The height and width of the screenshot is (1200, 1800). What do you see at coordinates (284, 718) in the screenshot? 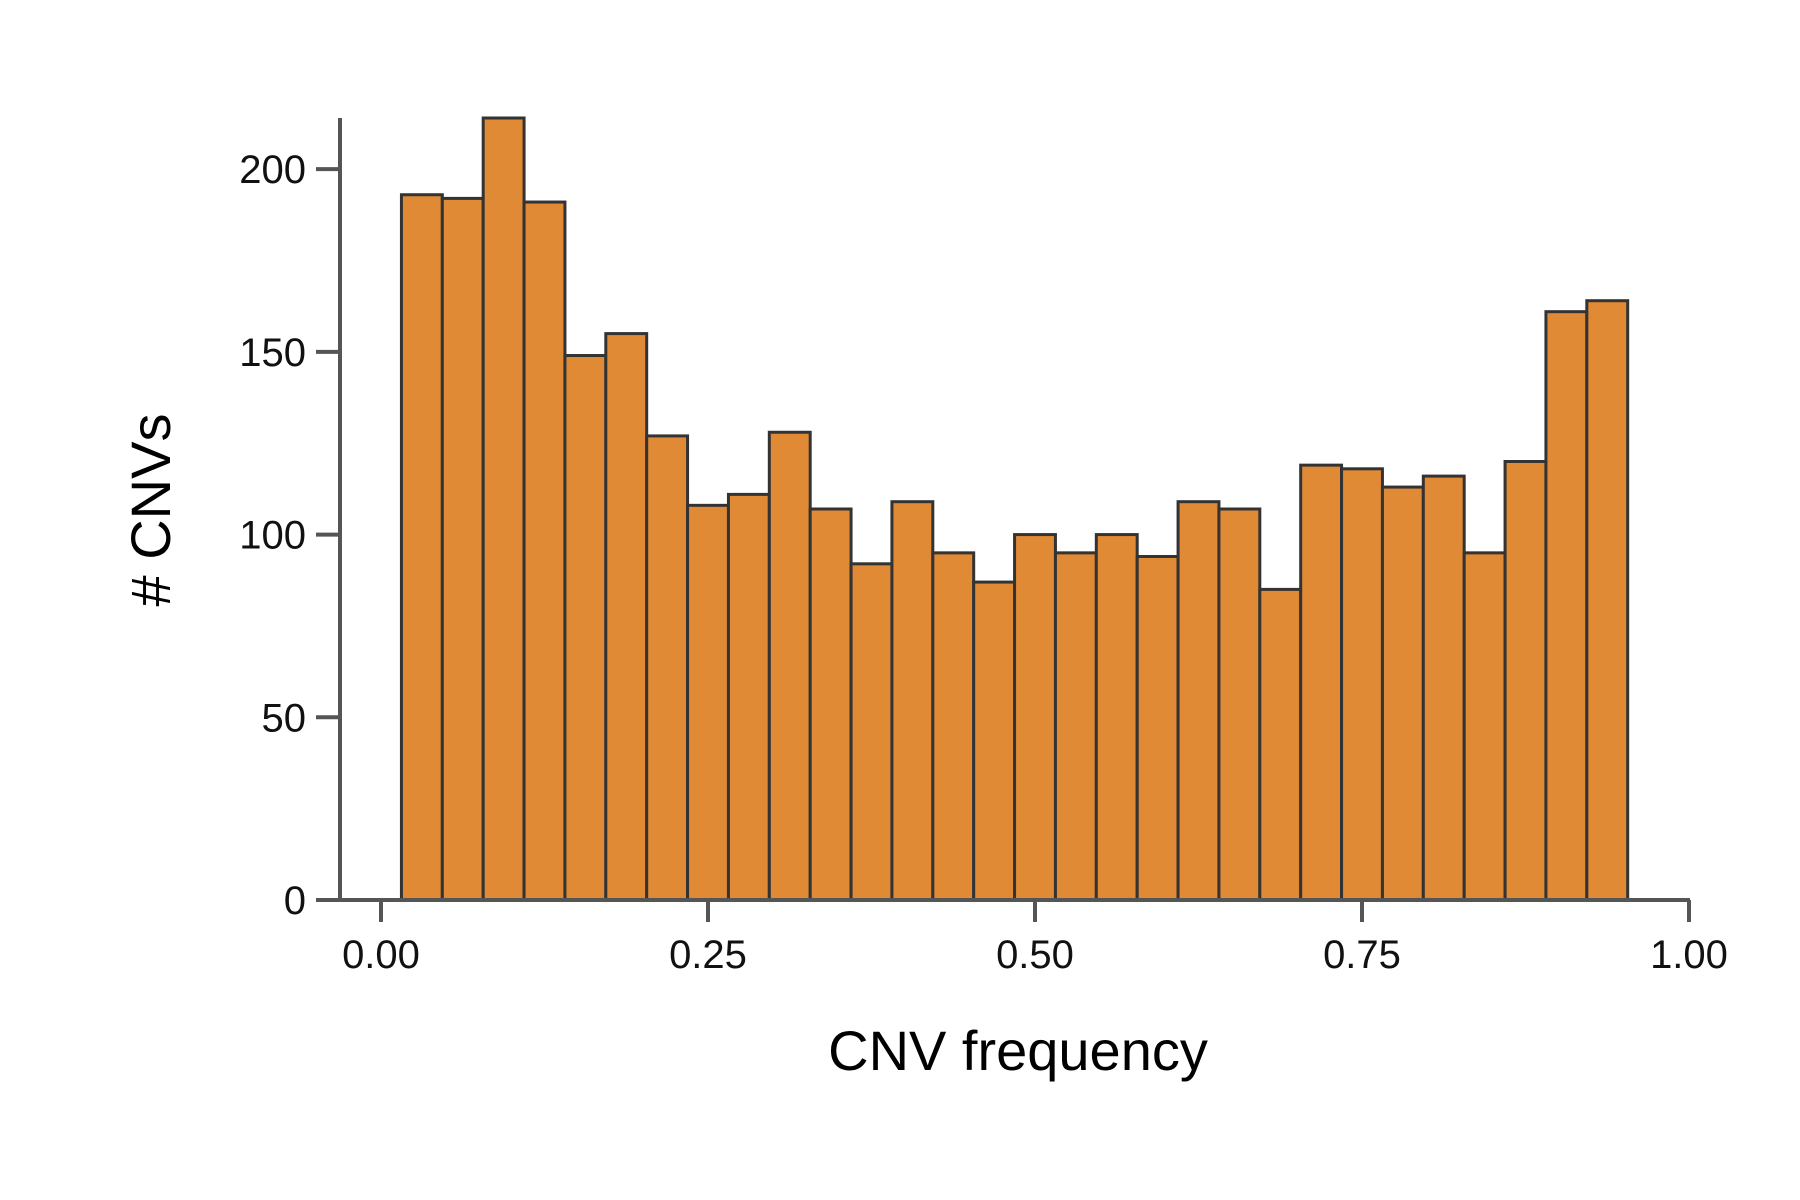
I see `y-tick-label: 50` at bounding box center [284, 718].